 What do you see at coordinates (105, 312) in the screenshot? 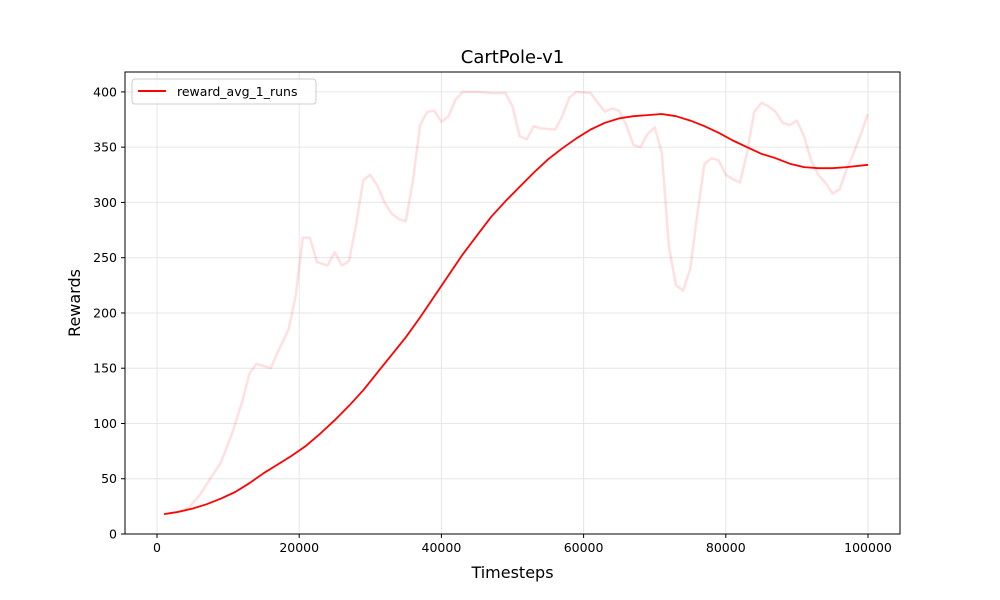
I see `y-tick-label: 200` at bounding box center [105, 312].